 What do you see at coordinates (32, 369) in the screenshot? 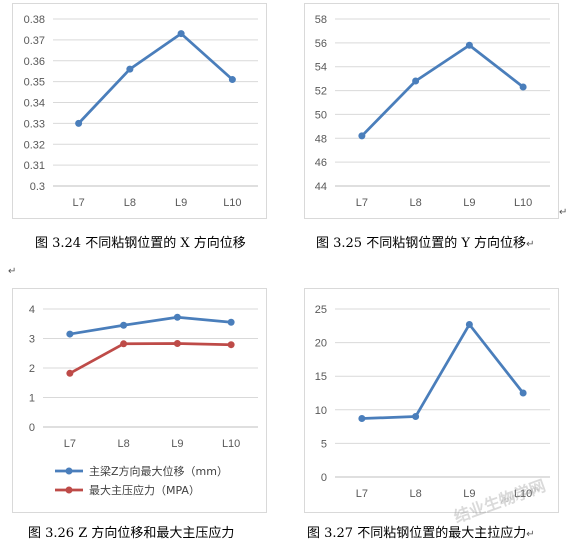
I see `y-tick-label: 2` at bounding box center [32, 369].